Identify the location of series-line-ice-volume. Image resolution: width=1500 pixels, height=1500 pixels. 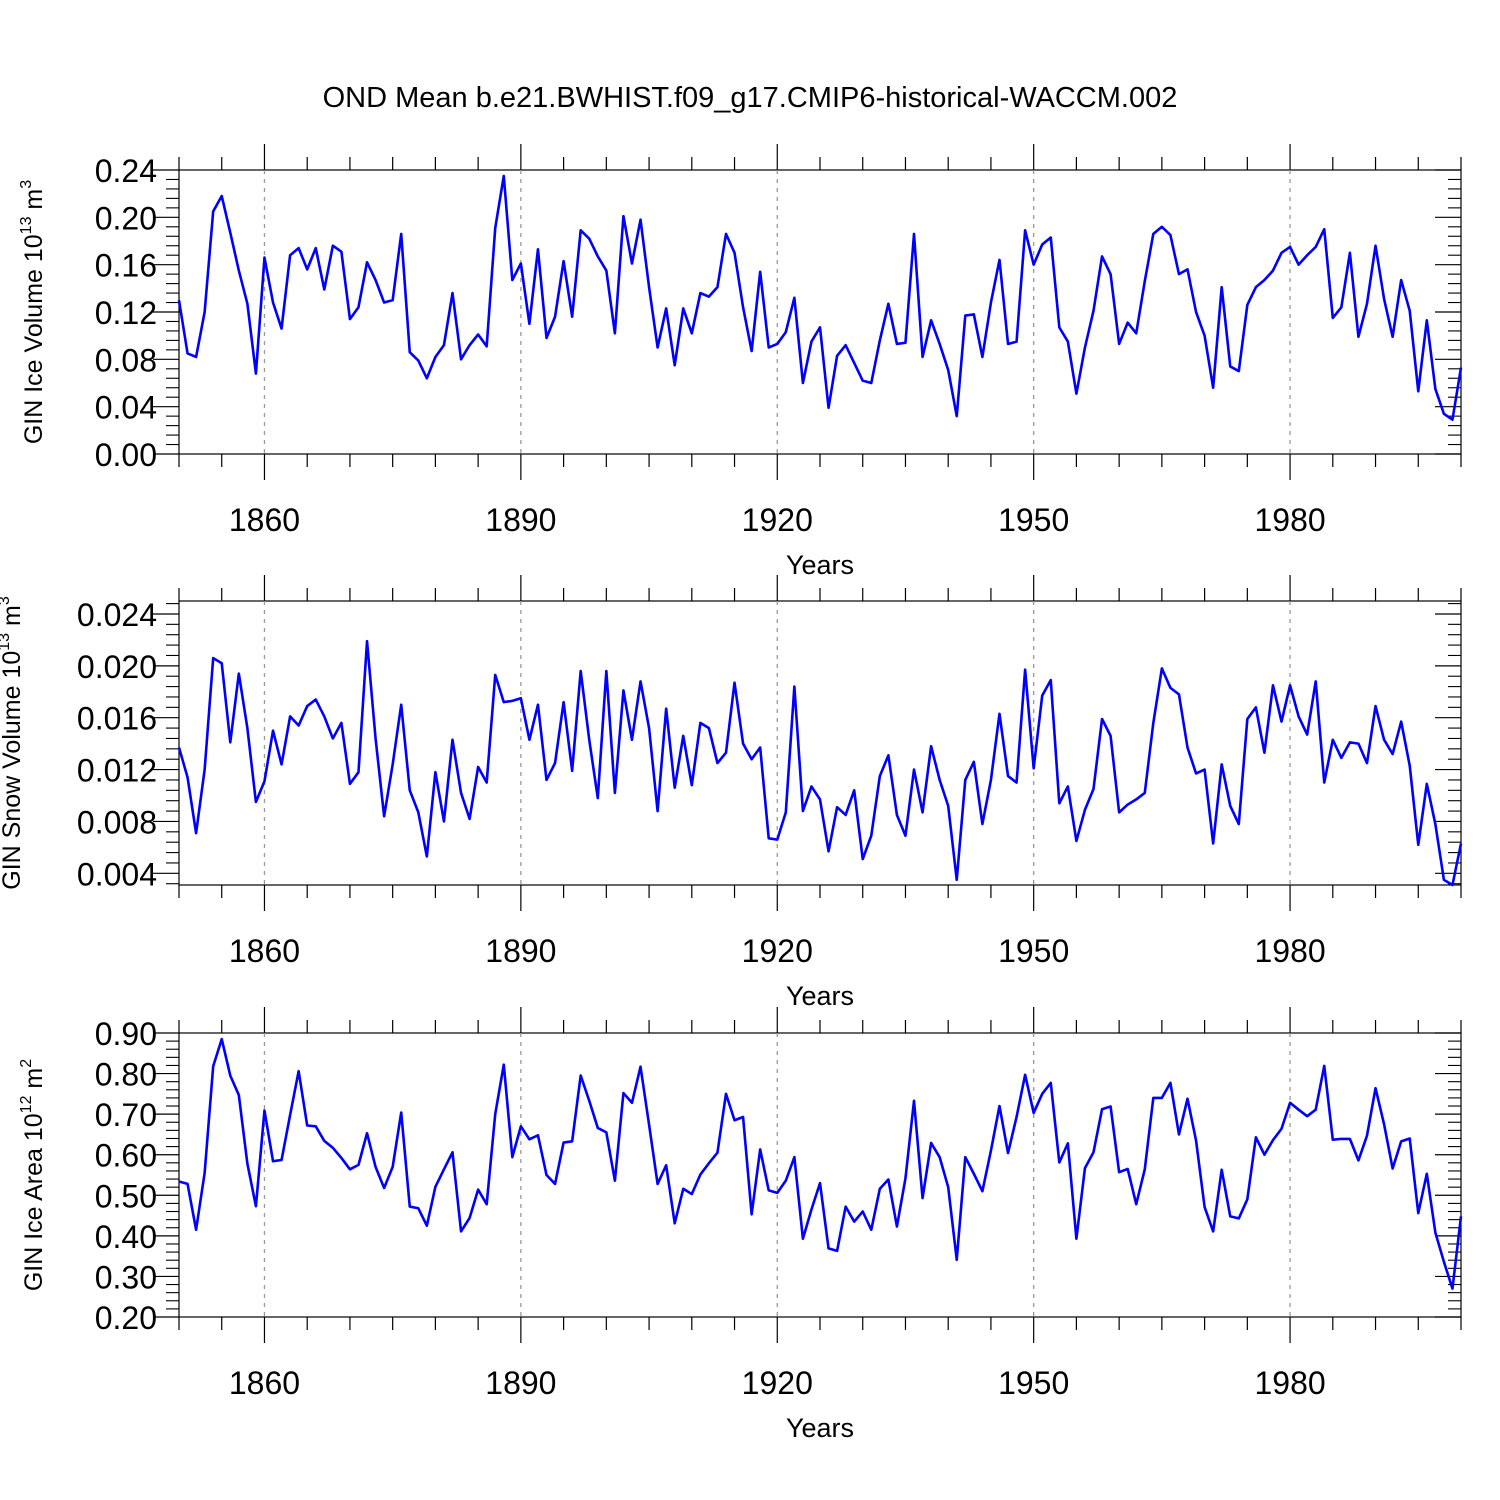
(820, 297).